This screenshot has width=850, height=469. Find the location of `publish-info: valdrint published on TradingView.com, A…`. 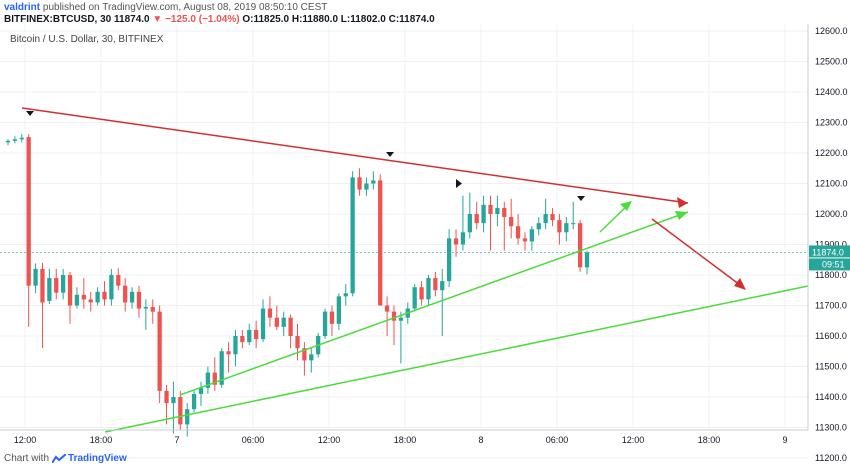

publish-info: valdrint published on TradingView.com, A… is located at coordinates (165, 7).